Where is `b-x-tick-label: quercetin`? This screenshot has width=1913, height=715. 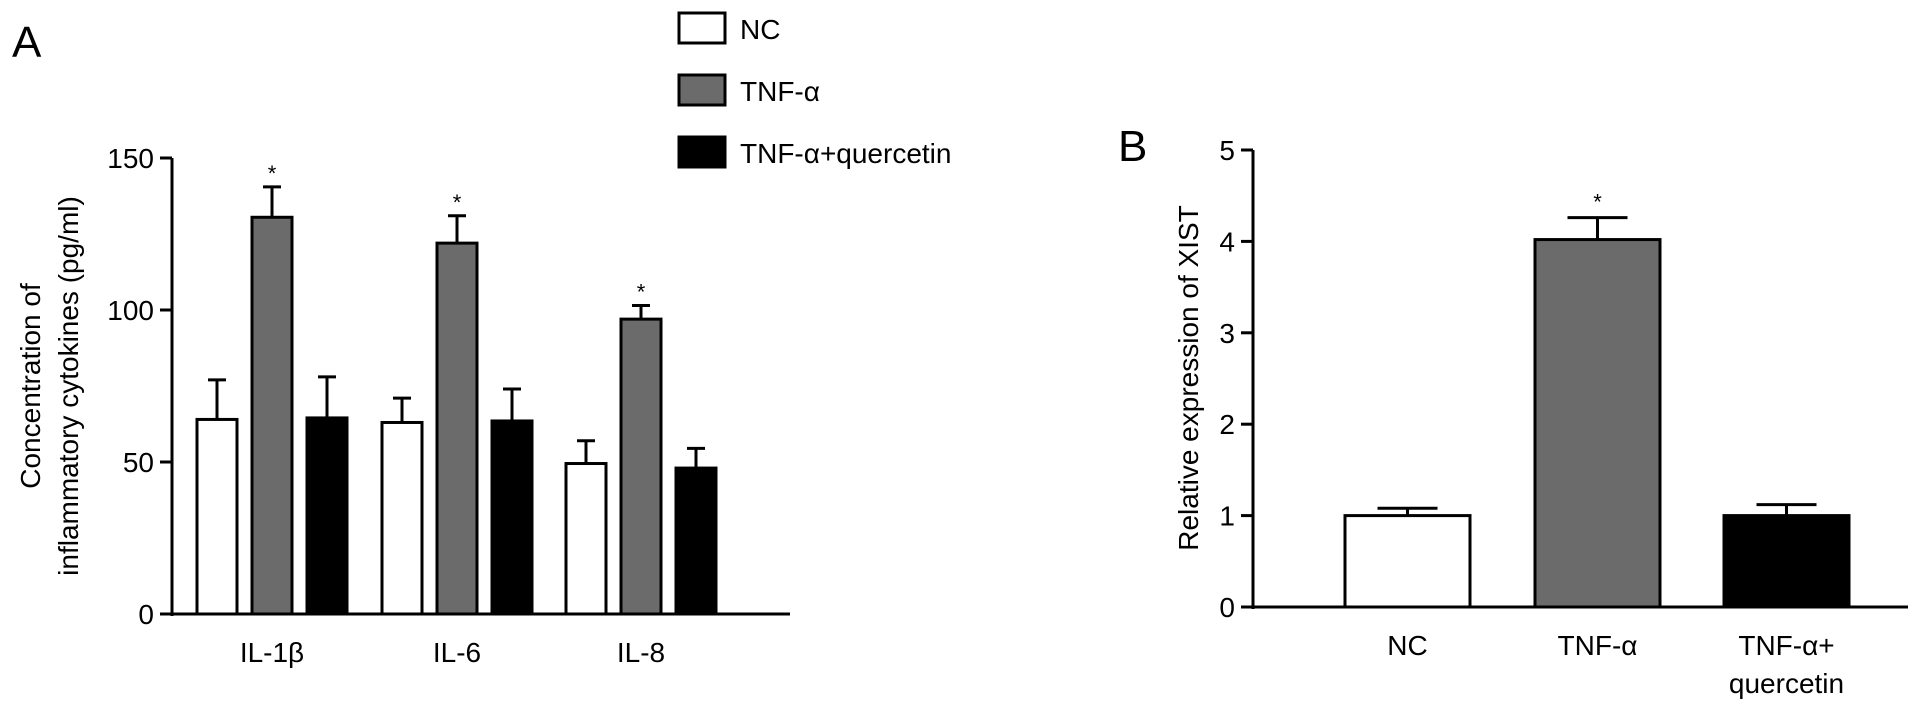
b-x-tick-label: quercetin is located at coordinates (1786, 683).